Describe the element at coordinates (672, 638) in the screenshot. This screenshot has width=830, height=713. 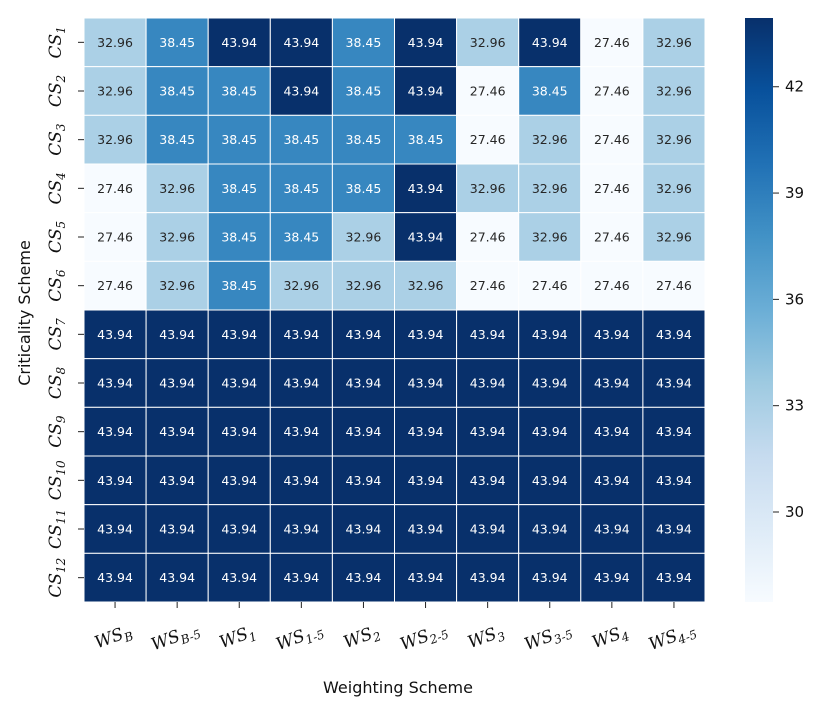
I see `x-tick-label: WS4-5` at that location.